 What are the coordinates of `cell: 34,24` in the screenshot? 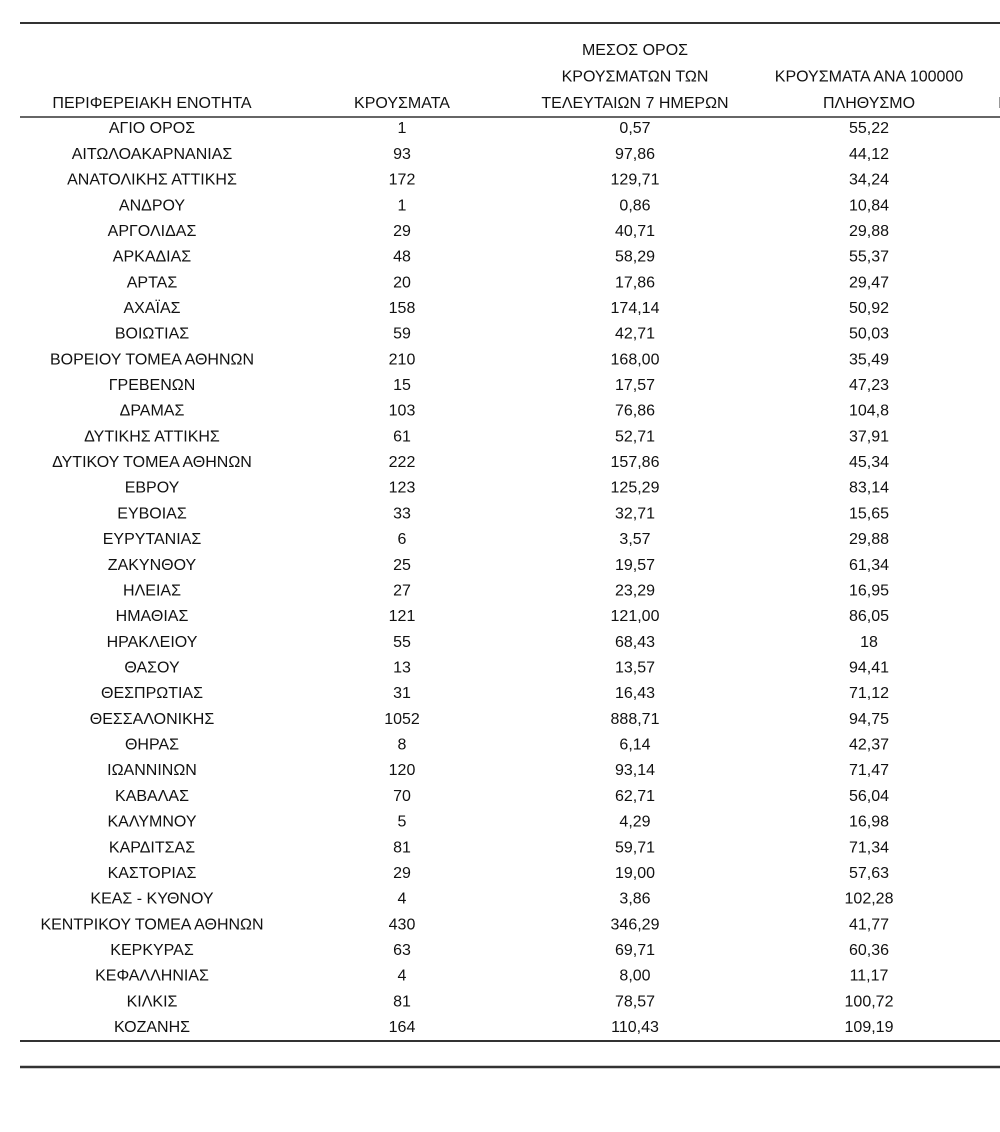 It's located at (869, 180).